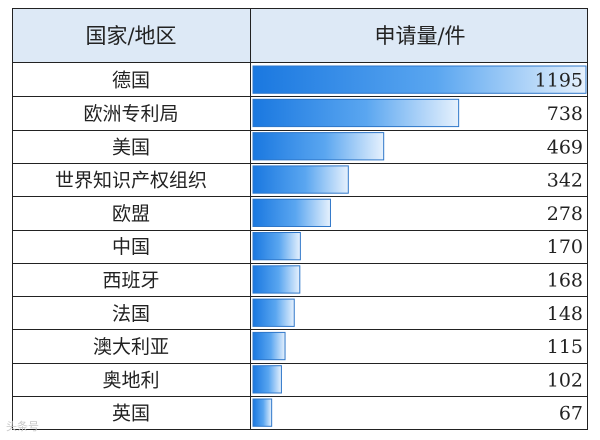 This screenshot has height=440, width=600. I want to click on value-label: 342, so click(565, 181).